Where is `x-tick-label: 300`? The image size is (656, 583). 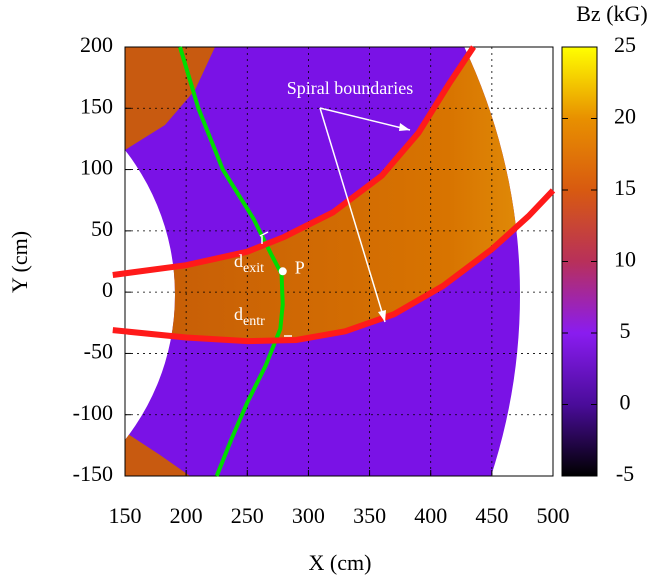
x-tick-label: 300 is located at coordinates (308, 515).